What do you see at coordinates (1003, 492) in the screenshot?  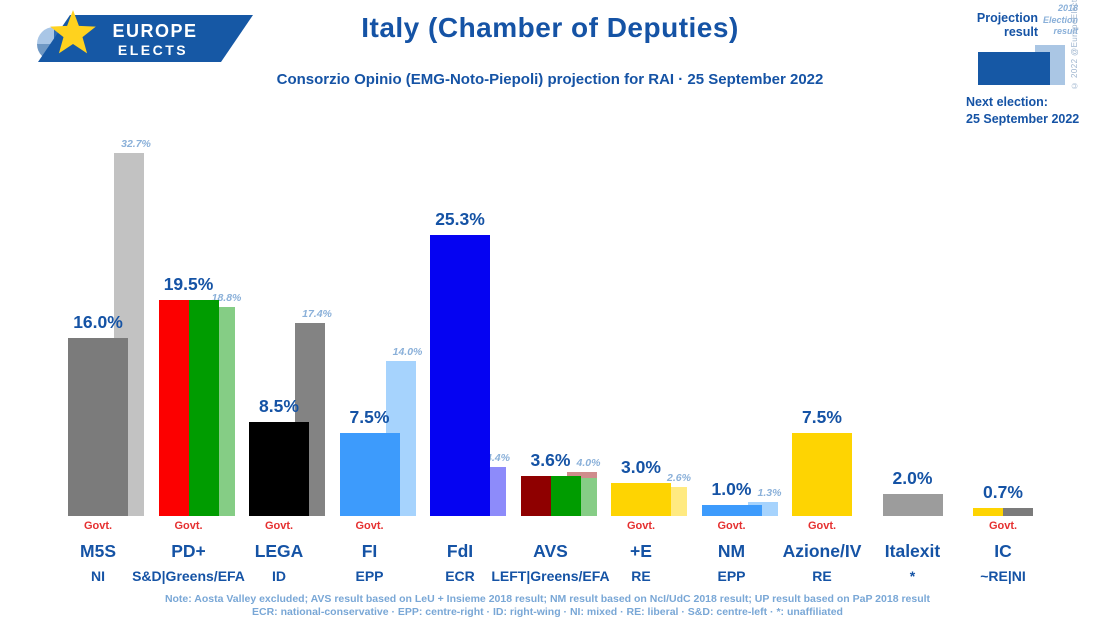 I see `label-projection-ic: 0.7%` at bounding box center [1003, 492].